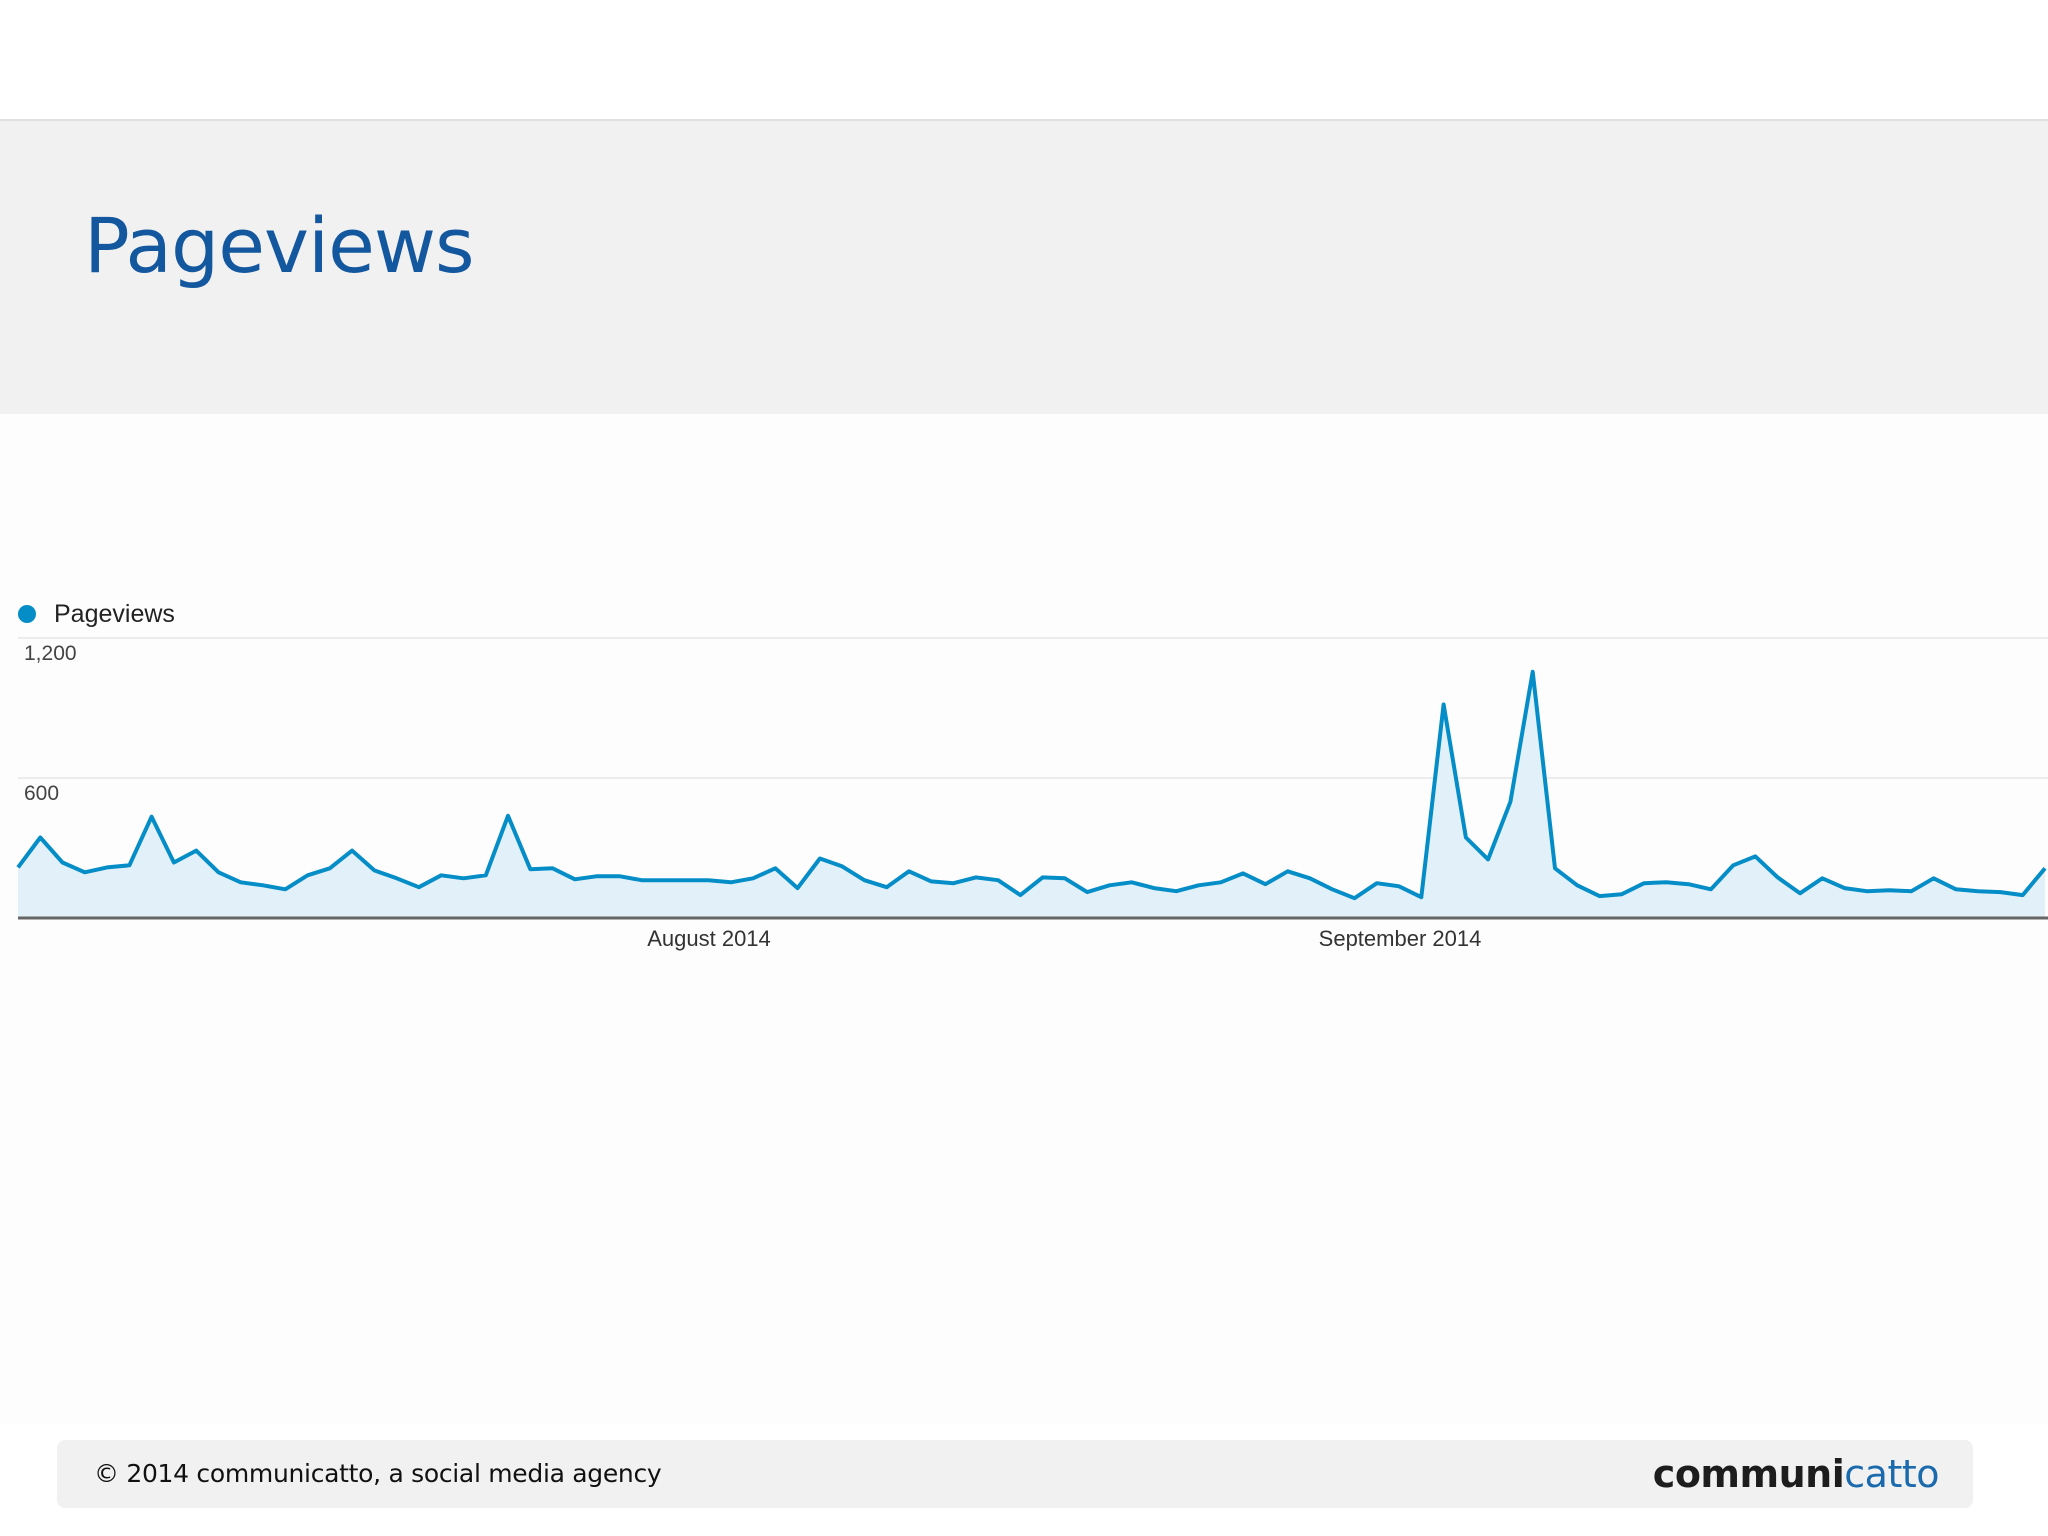 The height and width of the screenshot is (1536, 2048). I want to click on logo-part-blue: catto, so click(1891, 1474).